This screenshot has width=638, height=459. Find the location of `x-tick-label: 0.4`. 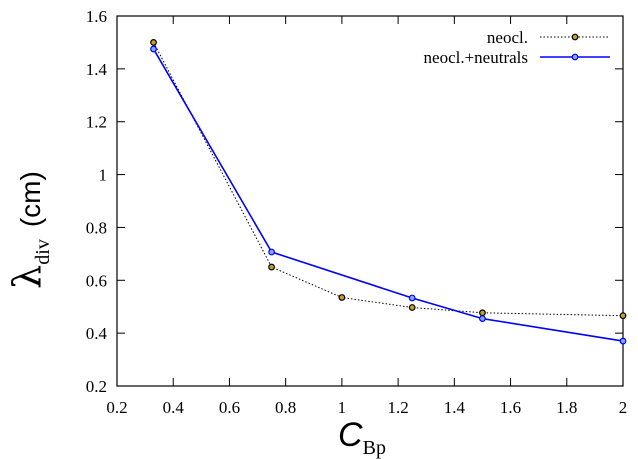

x-tick-label: 0.4 is located at coordinates (174, 407).